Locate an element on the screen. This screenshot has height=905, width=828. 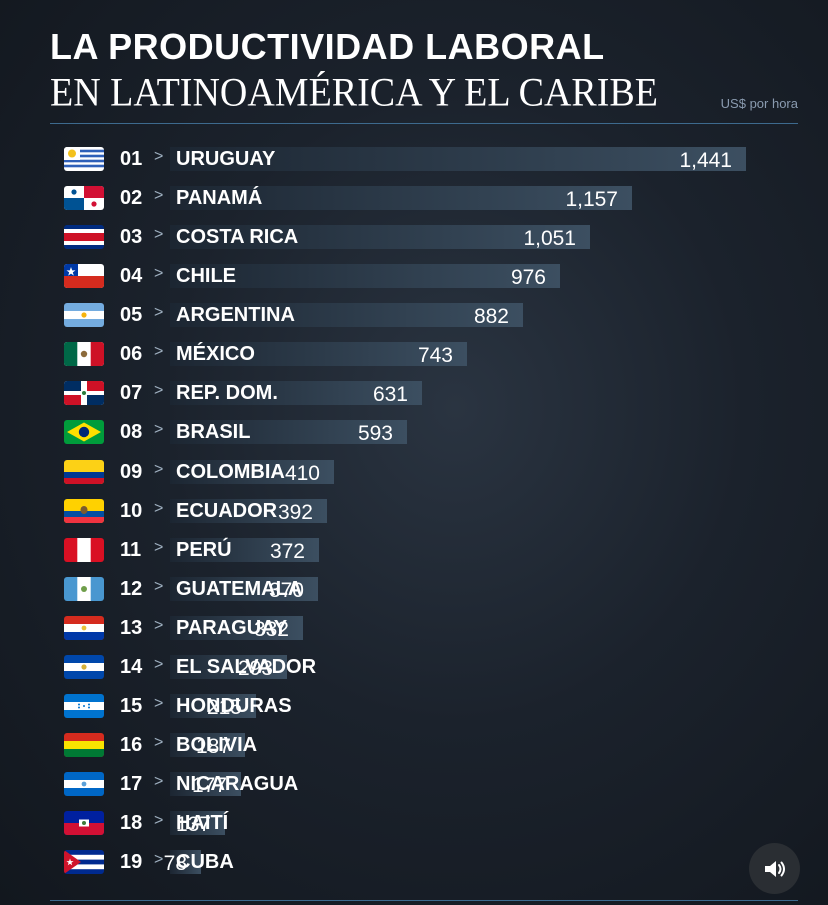
flag-peru-icon is located at coordinates (84, 549).